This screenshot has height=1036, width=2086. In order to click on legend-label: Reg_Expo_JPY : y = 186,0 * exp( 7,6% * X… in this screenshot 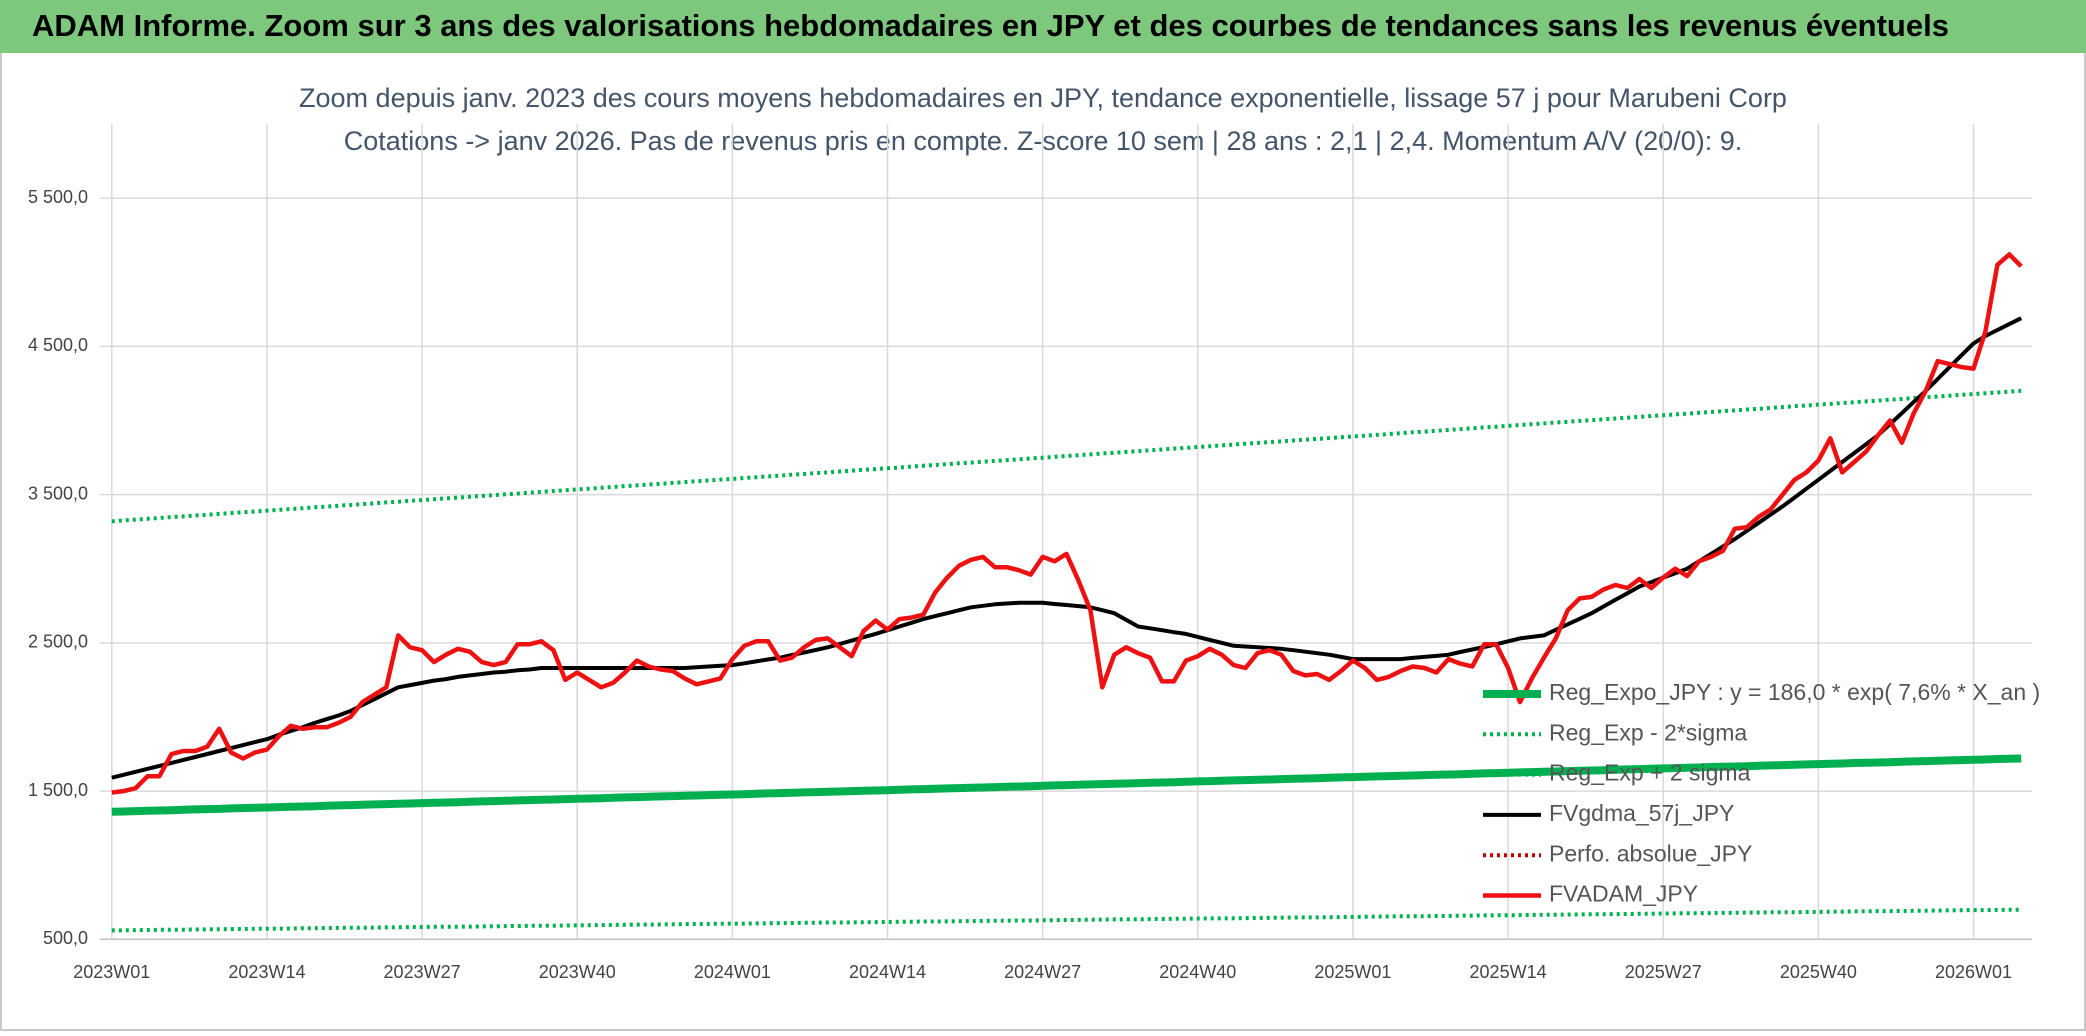, I will do `click(1794, 692)`.